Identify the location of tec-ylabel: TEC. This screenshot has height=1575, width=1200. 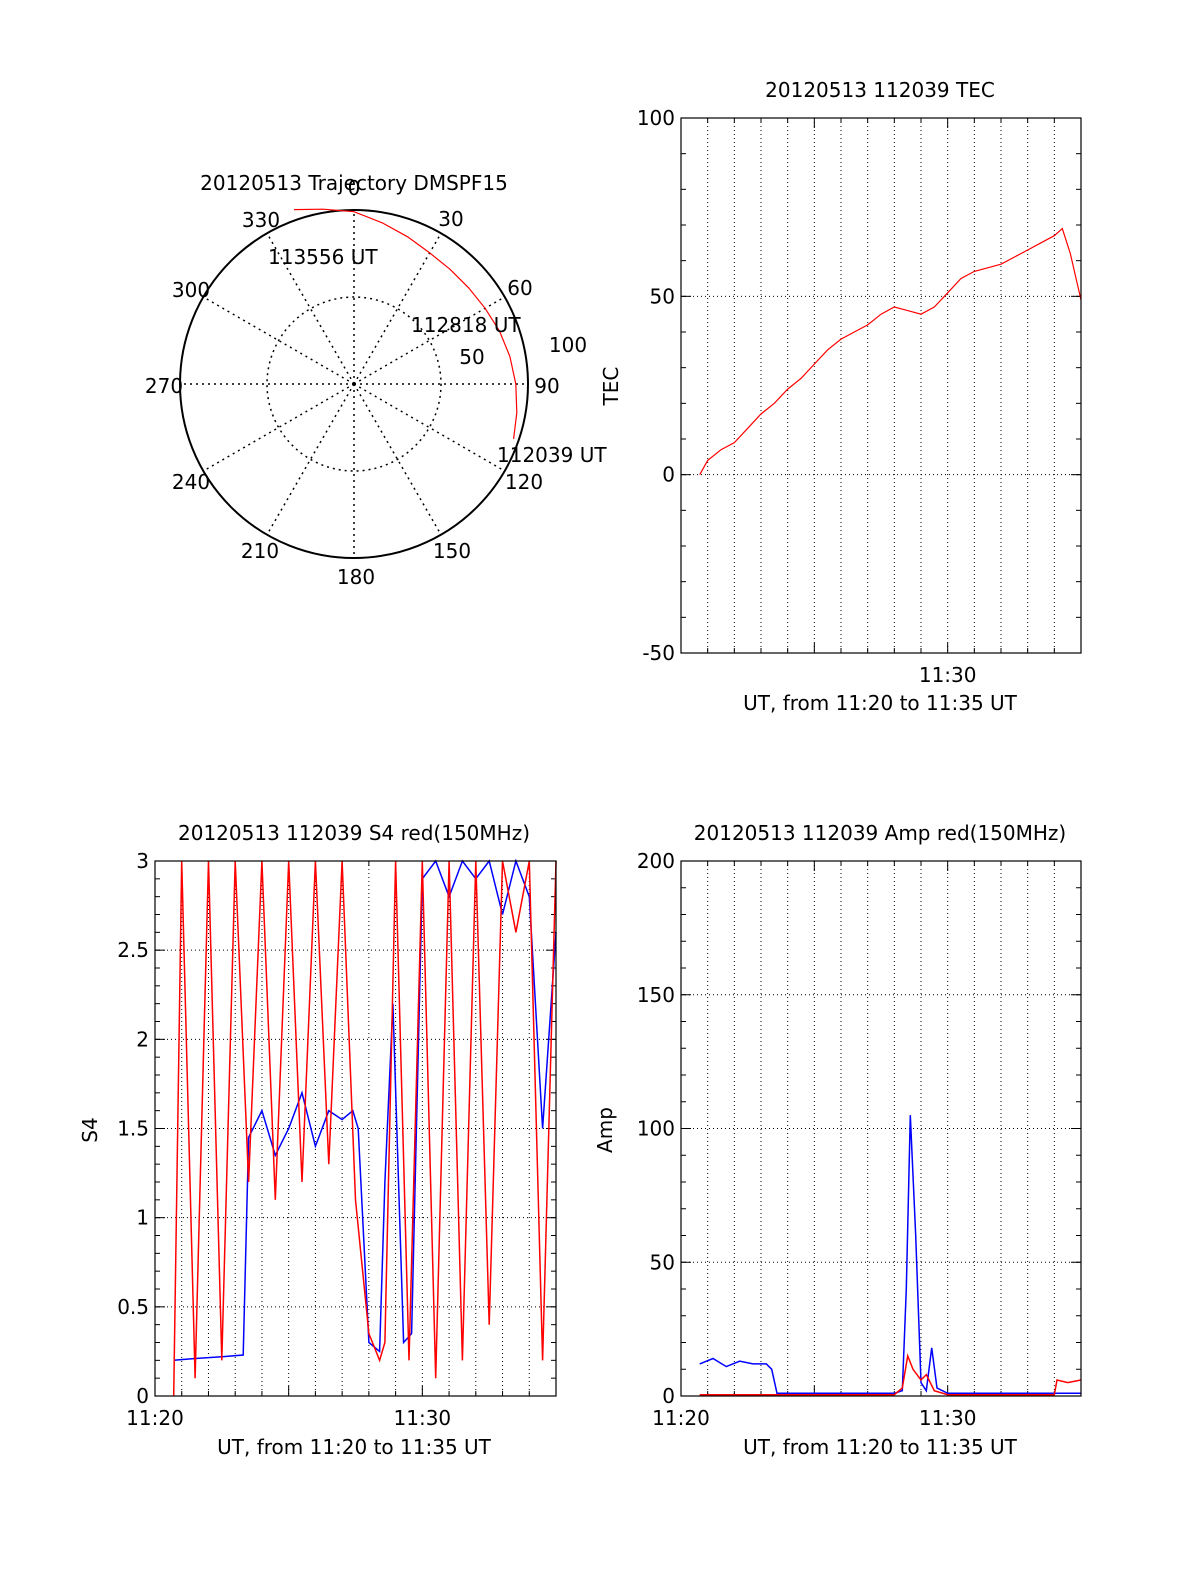
(611, 387).